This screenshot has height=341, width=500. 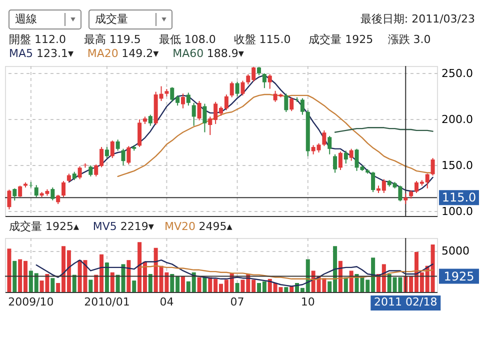 I want to click on text: 149.2▾, so click(x=141, y=53).